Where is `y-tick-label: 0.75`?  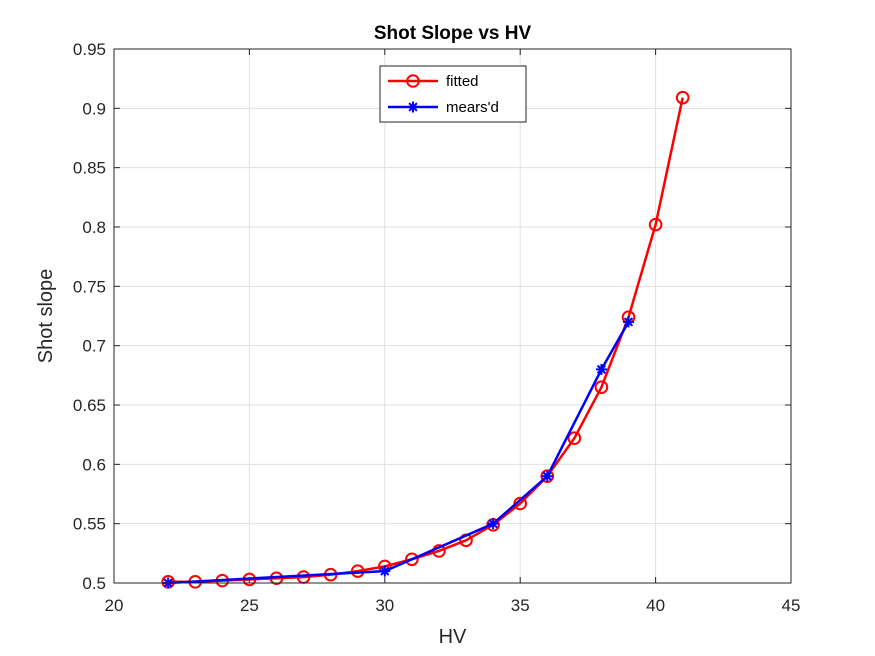 y-tick-label: 0.75 is located at coordinates (89, 286).